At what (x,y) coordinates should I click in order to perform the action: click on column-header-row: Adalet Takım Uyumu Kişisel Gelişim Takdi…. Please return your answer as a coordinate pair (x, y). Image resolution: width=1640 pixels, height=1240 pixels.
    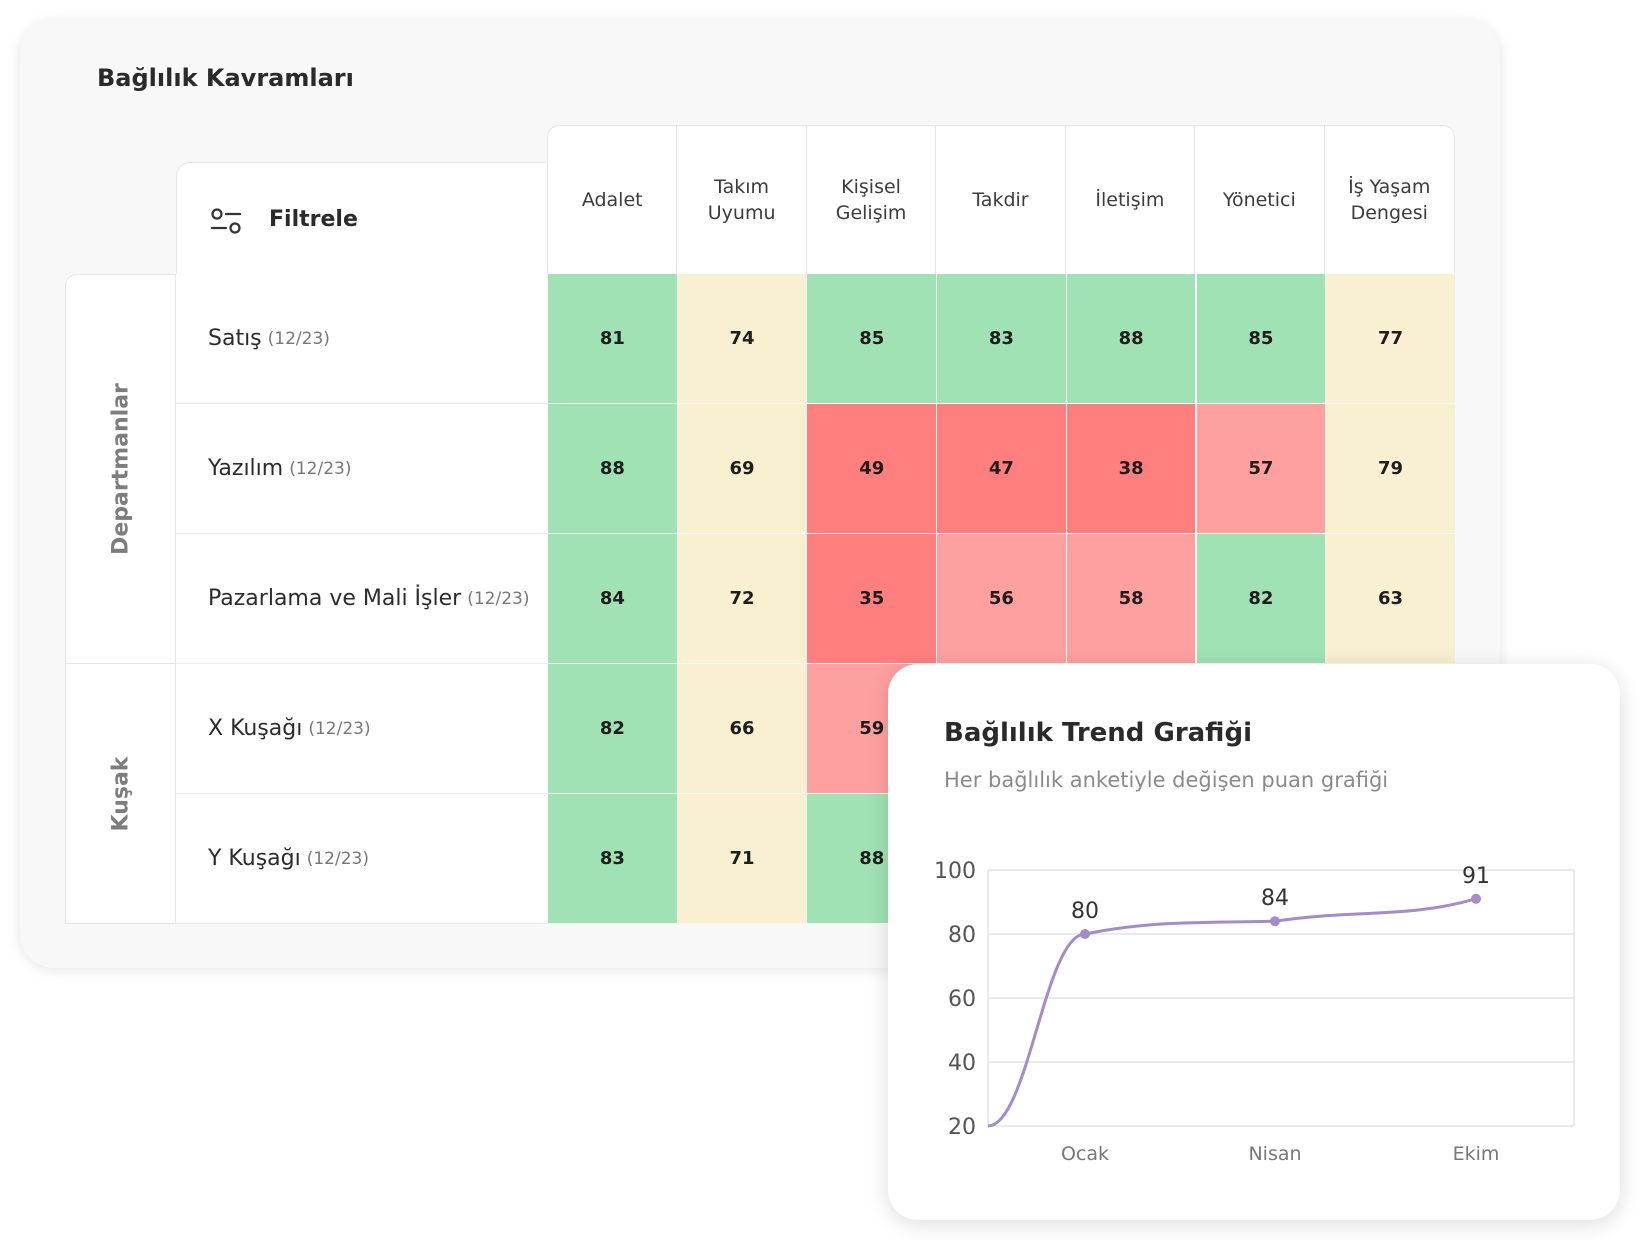
    Looking at the image, I should click on (1001, 199).